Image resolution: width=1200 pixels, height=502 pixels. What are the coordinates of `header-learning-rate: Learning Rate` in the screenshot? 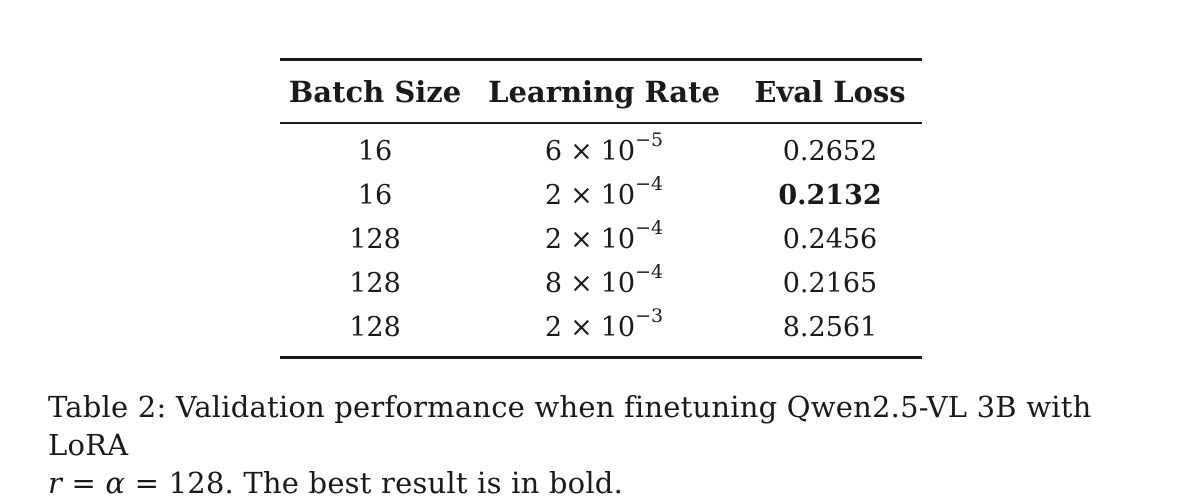 It's located at (604, 91).